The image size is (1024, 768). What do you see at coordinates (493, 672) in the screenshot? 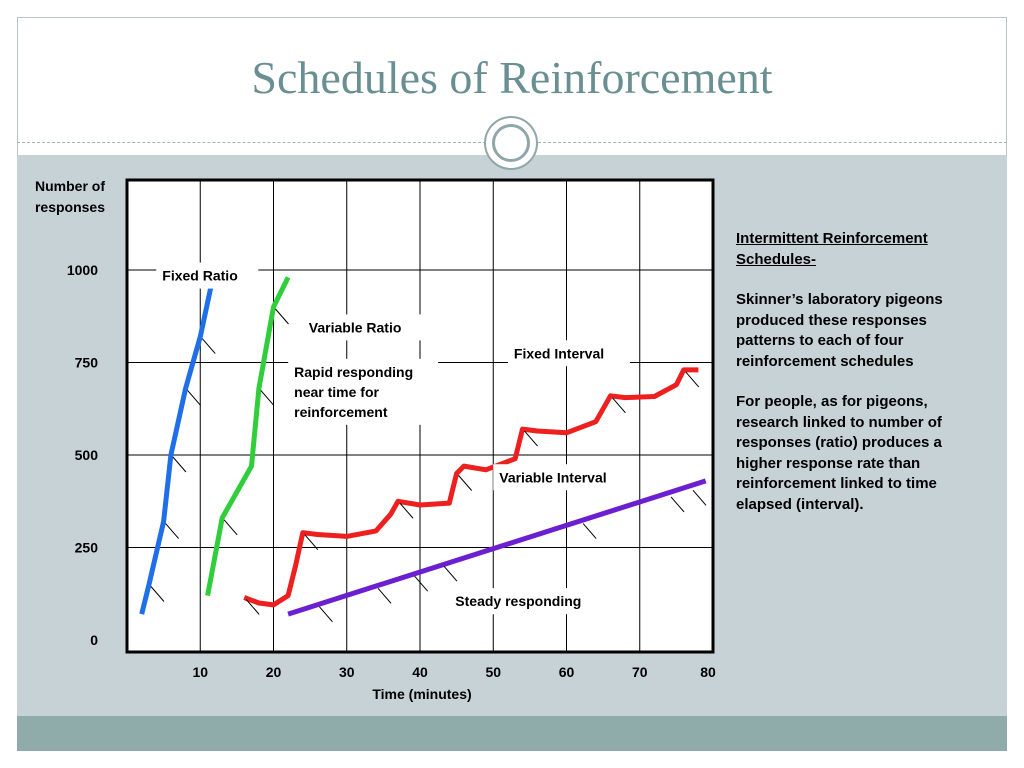
I see `x-tick-label: 50` at bounding box center [493, 672].